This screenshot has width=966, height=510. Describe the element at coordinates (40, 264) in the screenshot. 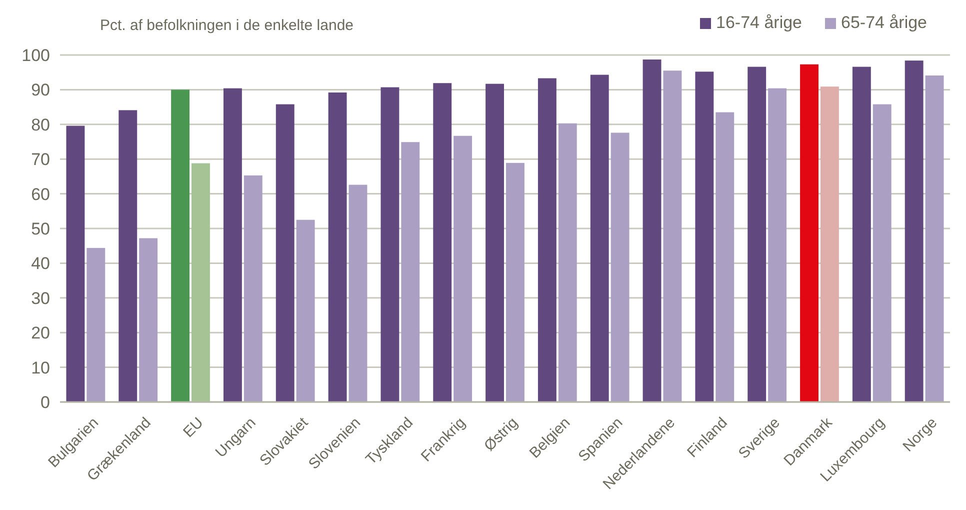

I see `y-tick-label: 40` at that location.